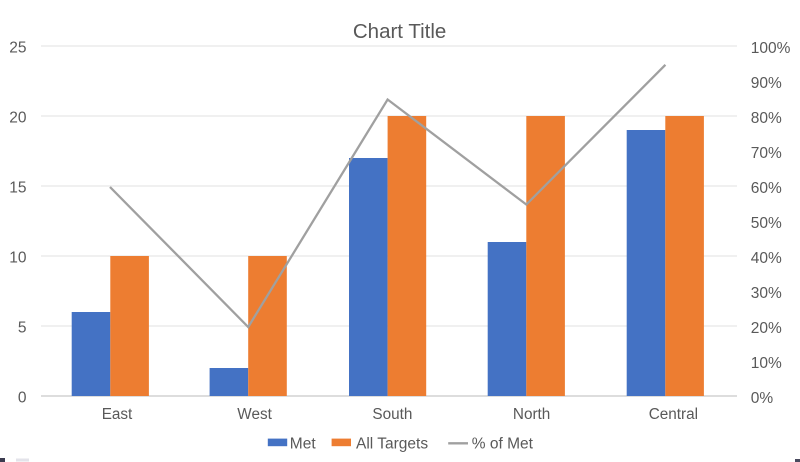 The image size is (800, 462). Describe the element at coordinates (766, 188) in the screenshot. I see `svg-text: 60%` at that location.